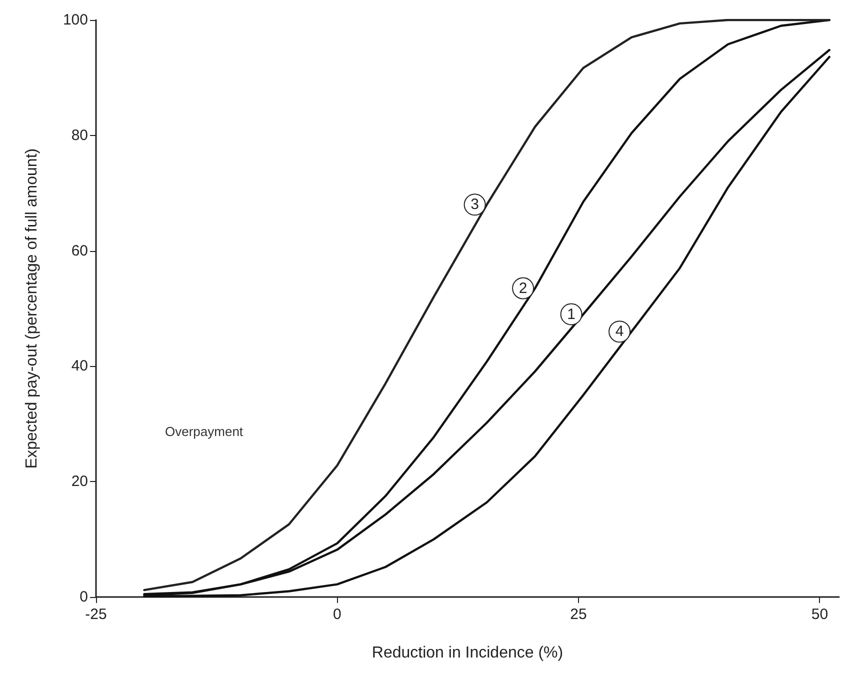 This screenshot has width=859, height=673. Describe the element at coordinates (337, 614) in the screenshot. I see `x-tick-label: 0` at that location.